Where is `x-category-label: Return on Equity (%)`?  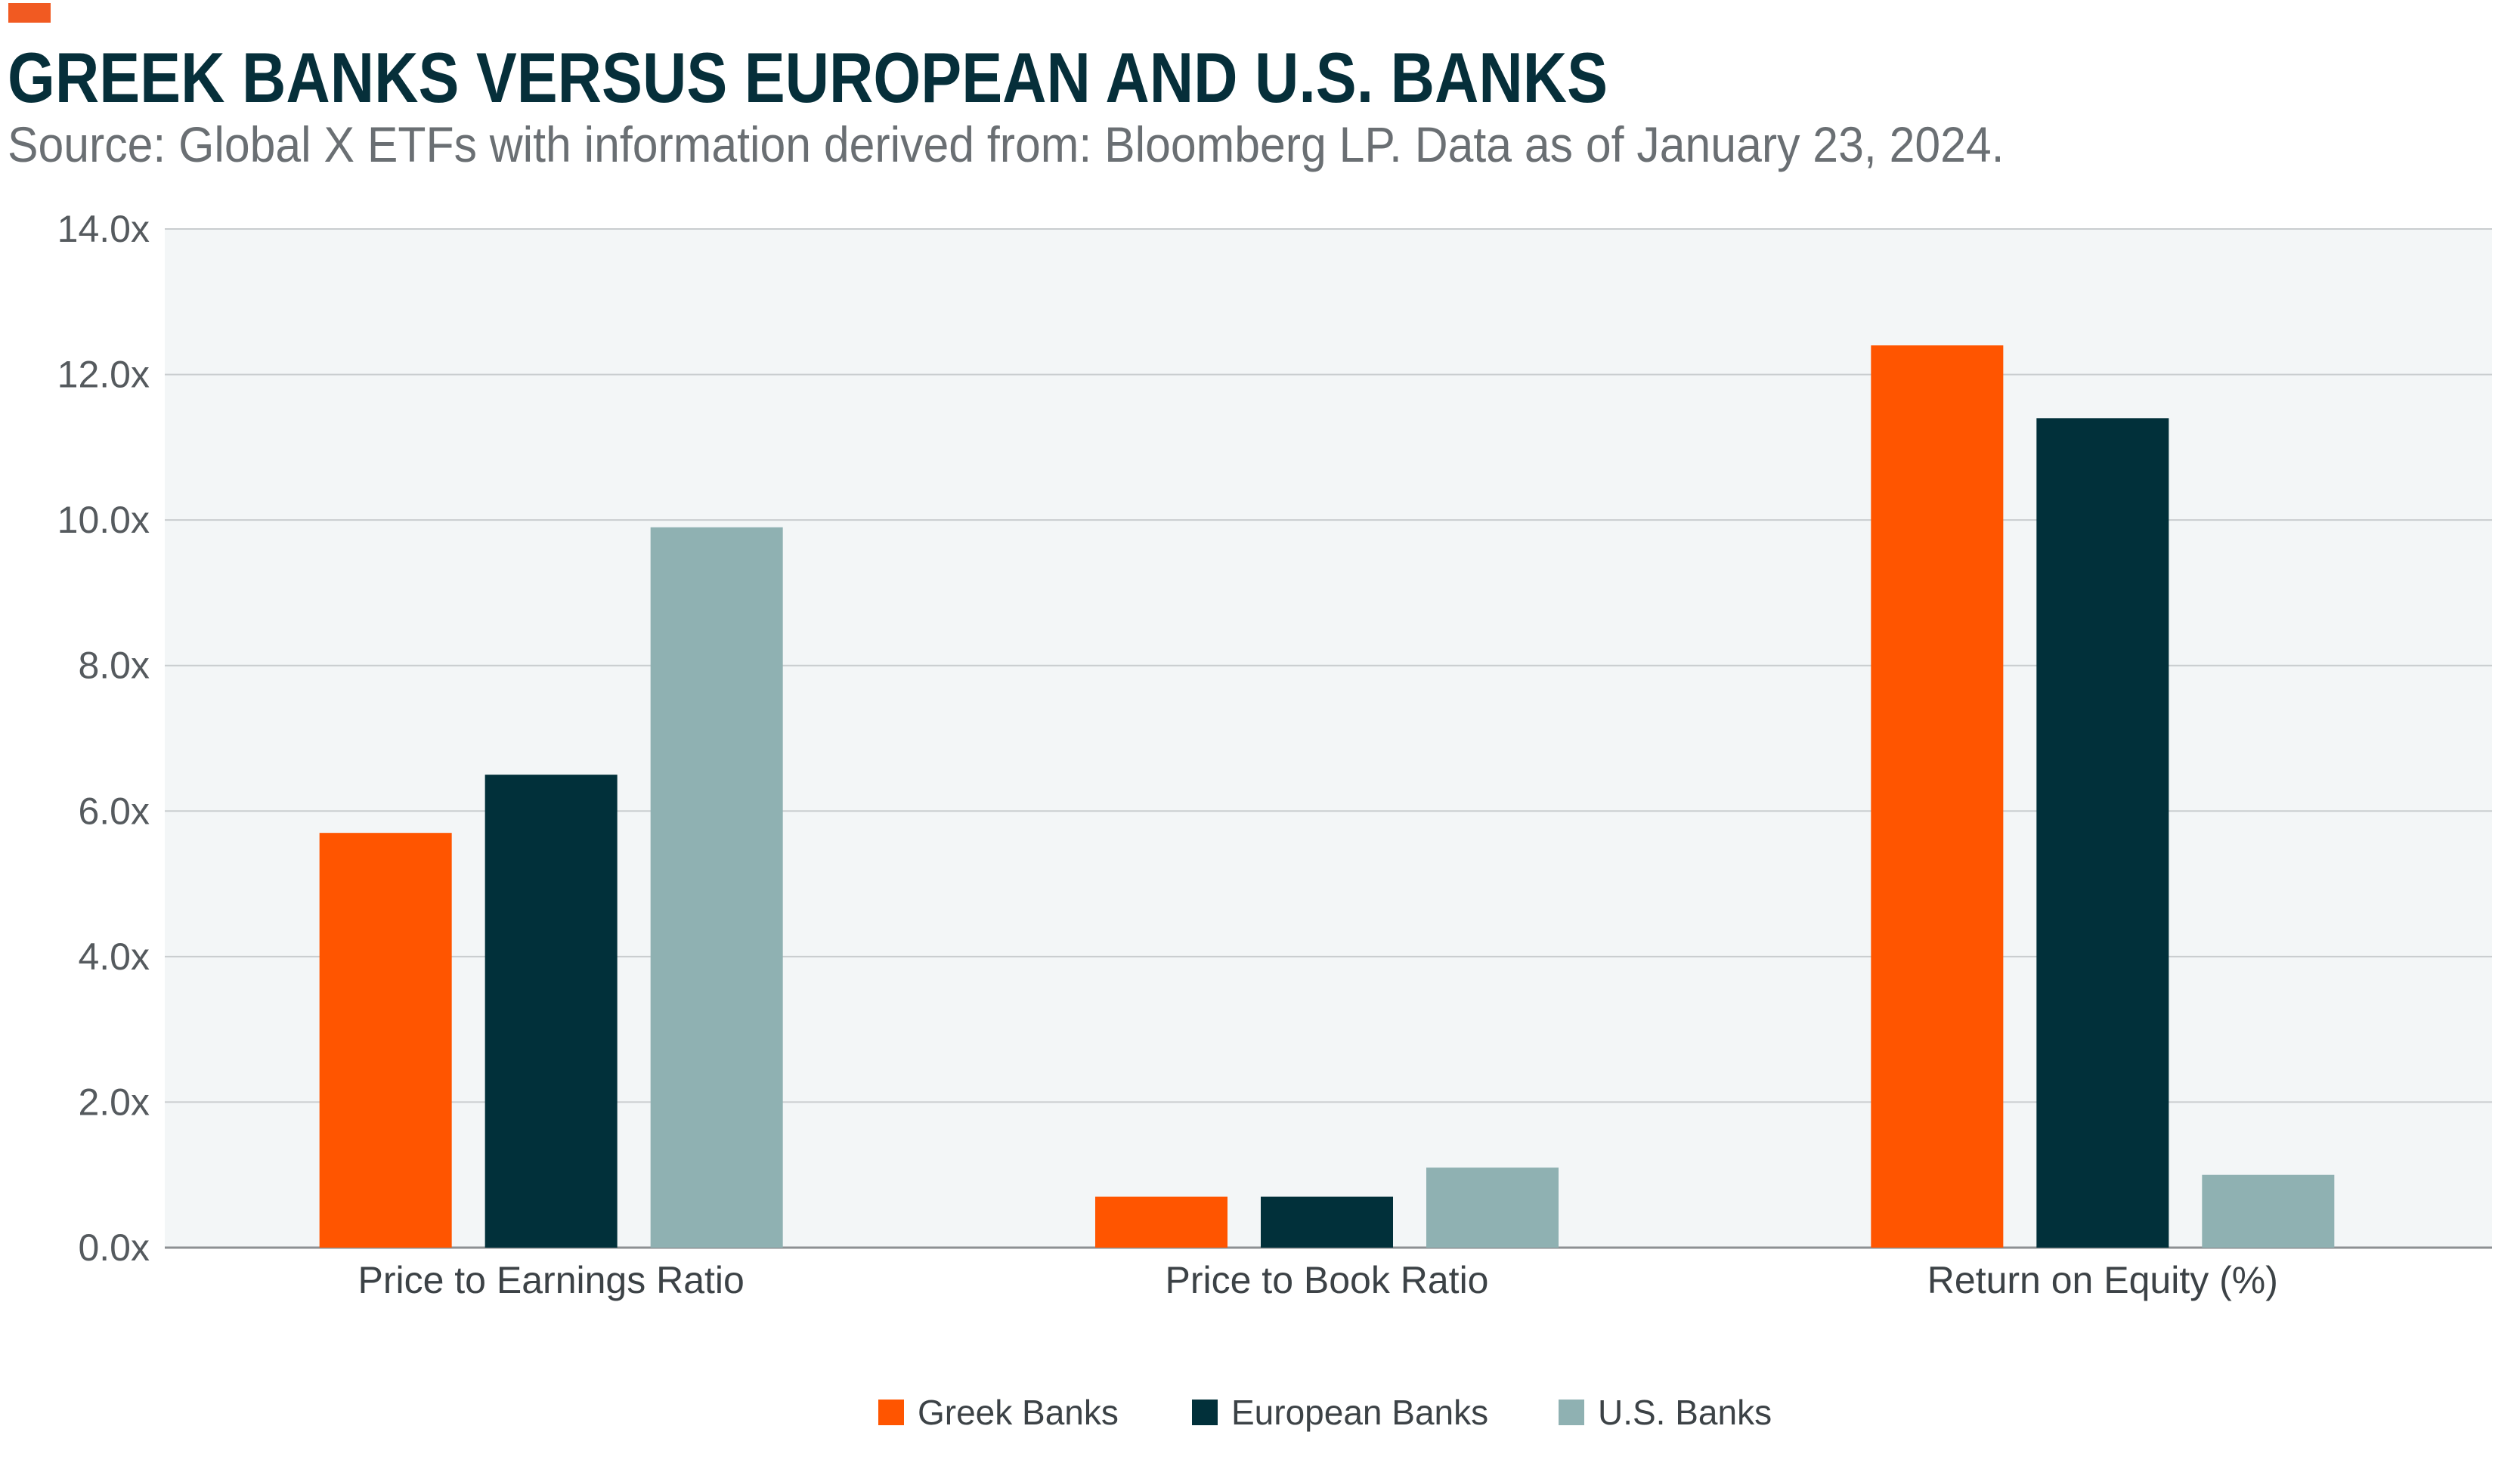
x-category-label: Return on Equity (%) is located at coordinates (2102, 1280).